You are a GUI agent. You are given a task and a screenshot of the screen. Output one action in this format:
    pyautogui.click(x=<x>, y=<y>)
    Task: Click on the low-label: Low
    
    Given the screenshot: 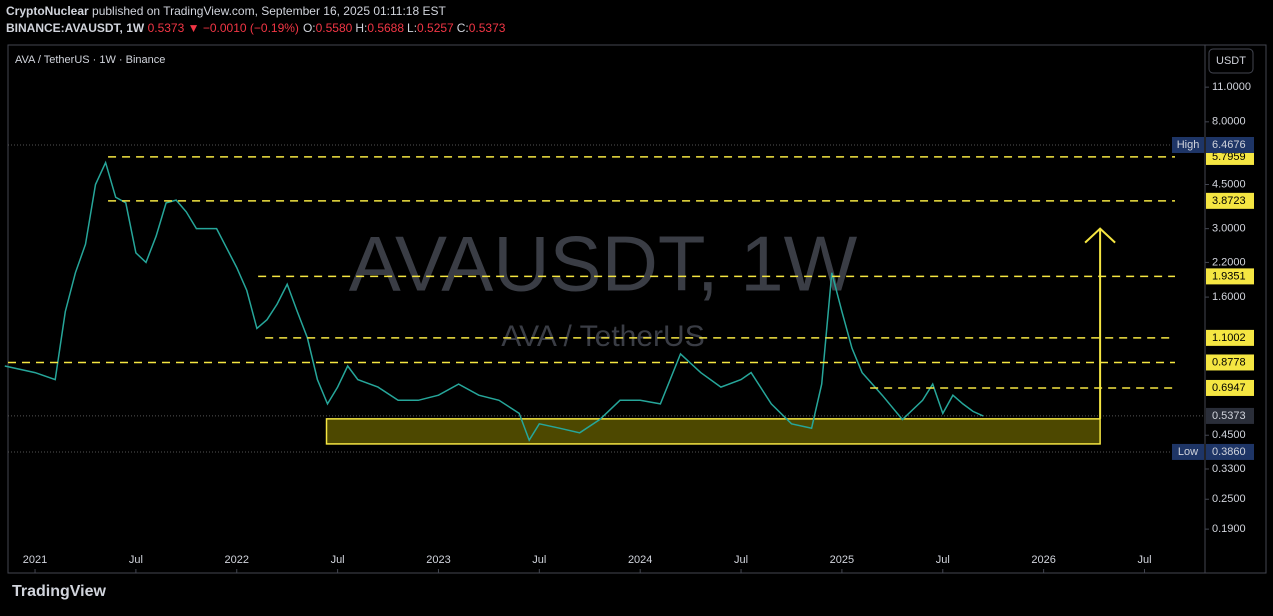 What is the action you would take?
    pyautogui.click(x=1188, y=452)
    